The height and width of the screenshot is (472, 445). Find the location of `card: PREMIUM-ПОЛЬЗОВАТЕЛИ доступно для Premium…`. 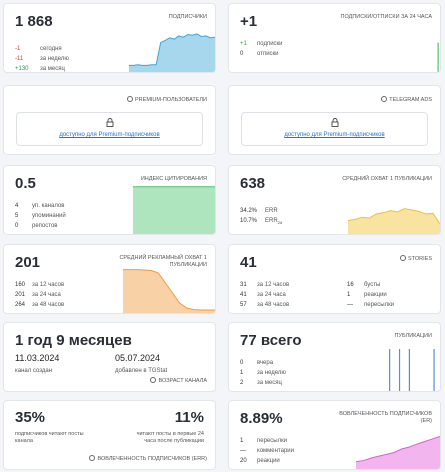

card: PREMIUM-ПОЛЬЗОВАТЕЛИ доступно для Premium… is located at coordinates (109, 120).